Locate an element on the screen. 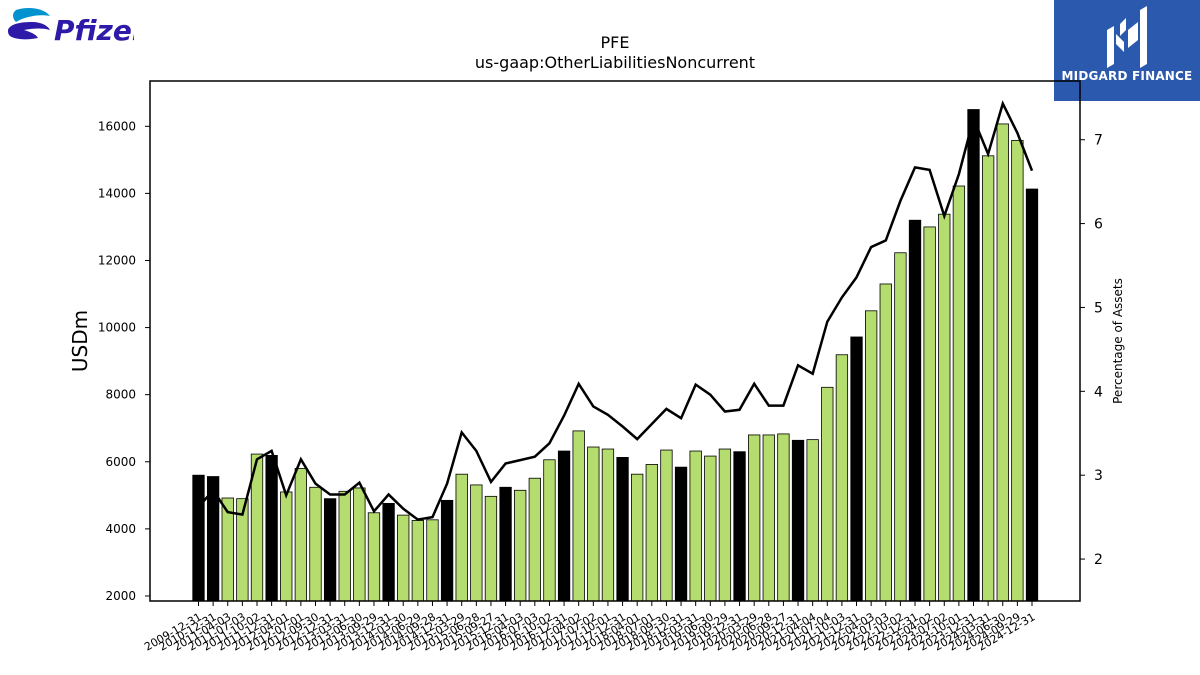 This screenshot has width=1200, height=675. y2-tick-label: 2 is located at coordinates (1098, 560).